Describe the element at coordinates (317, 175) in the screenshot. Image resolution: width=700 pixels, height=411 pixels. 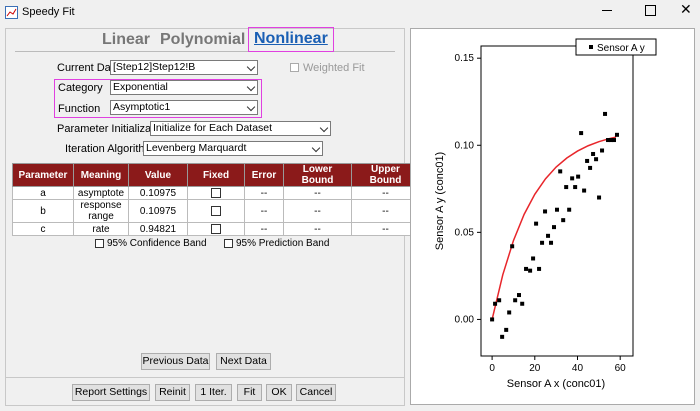
I see `column-header: Lower Bound` at that location.